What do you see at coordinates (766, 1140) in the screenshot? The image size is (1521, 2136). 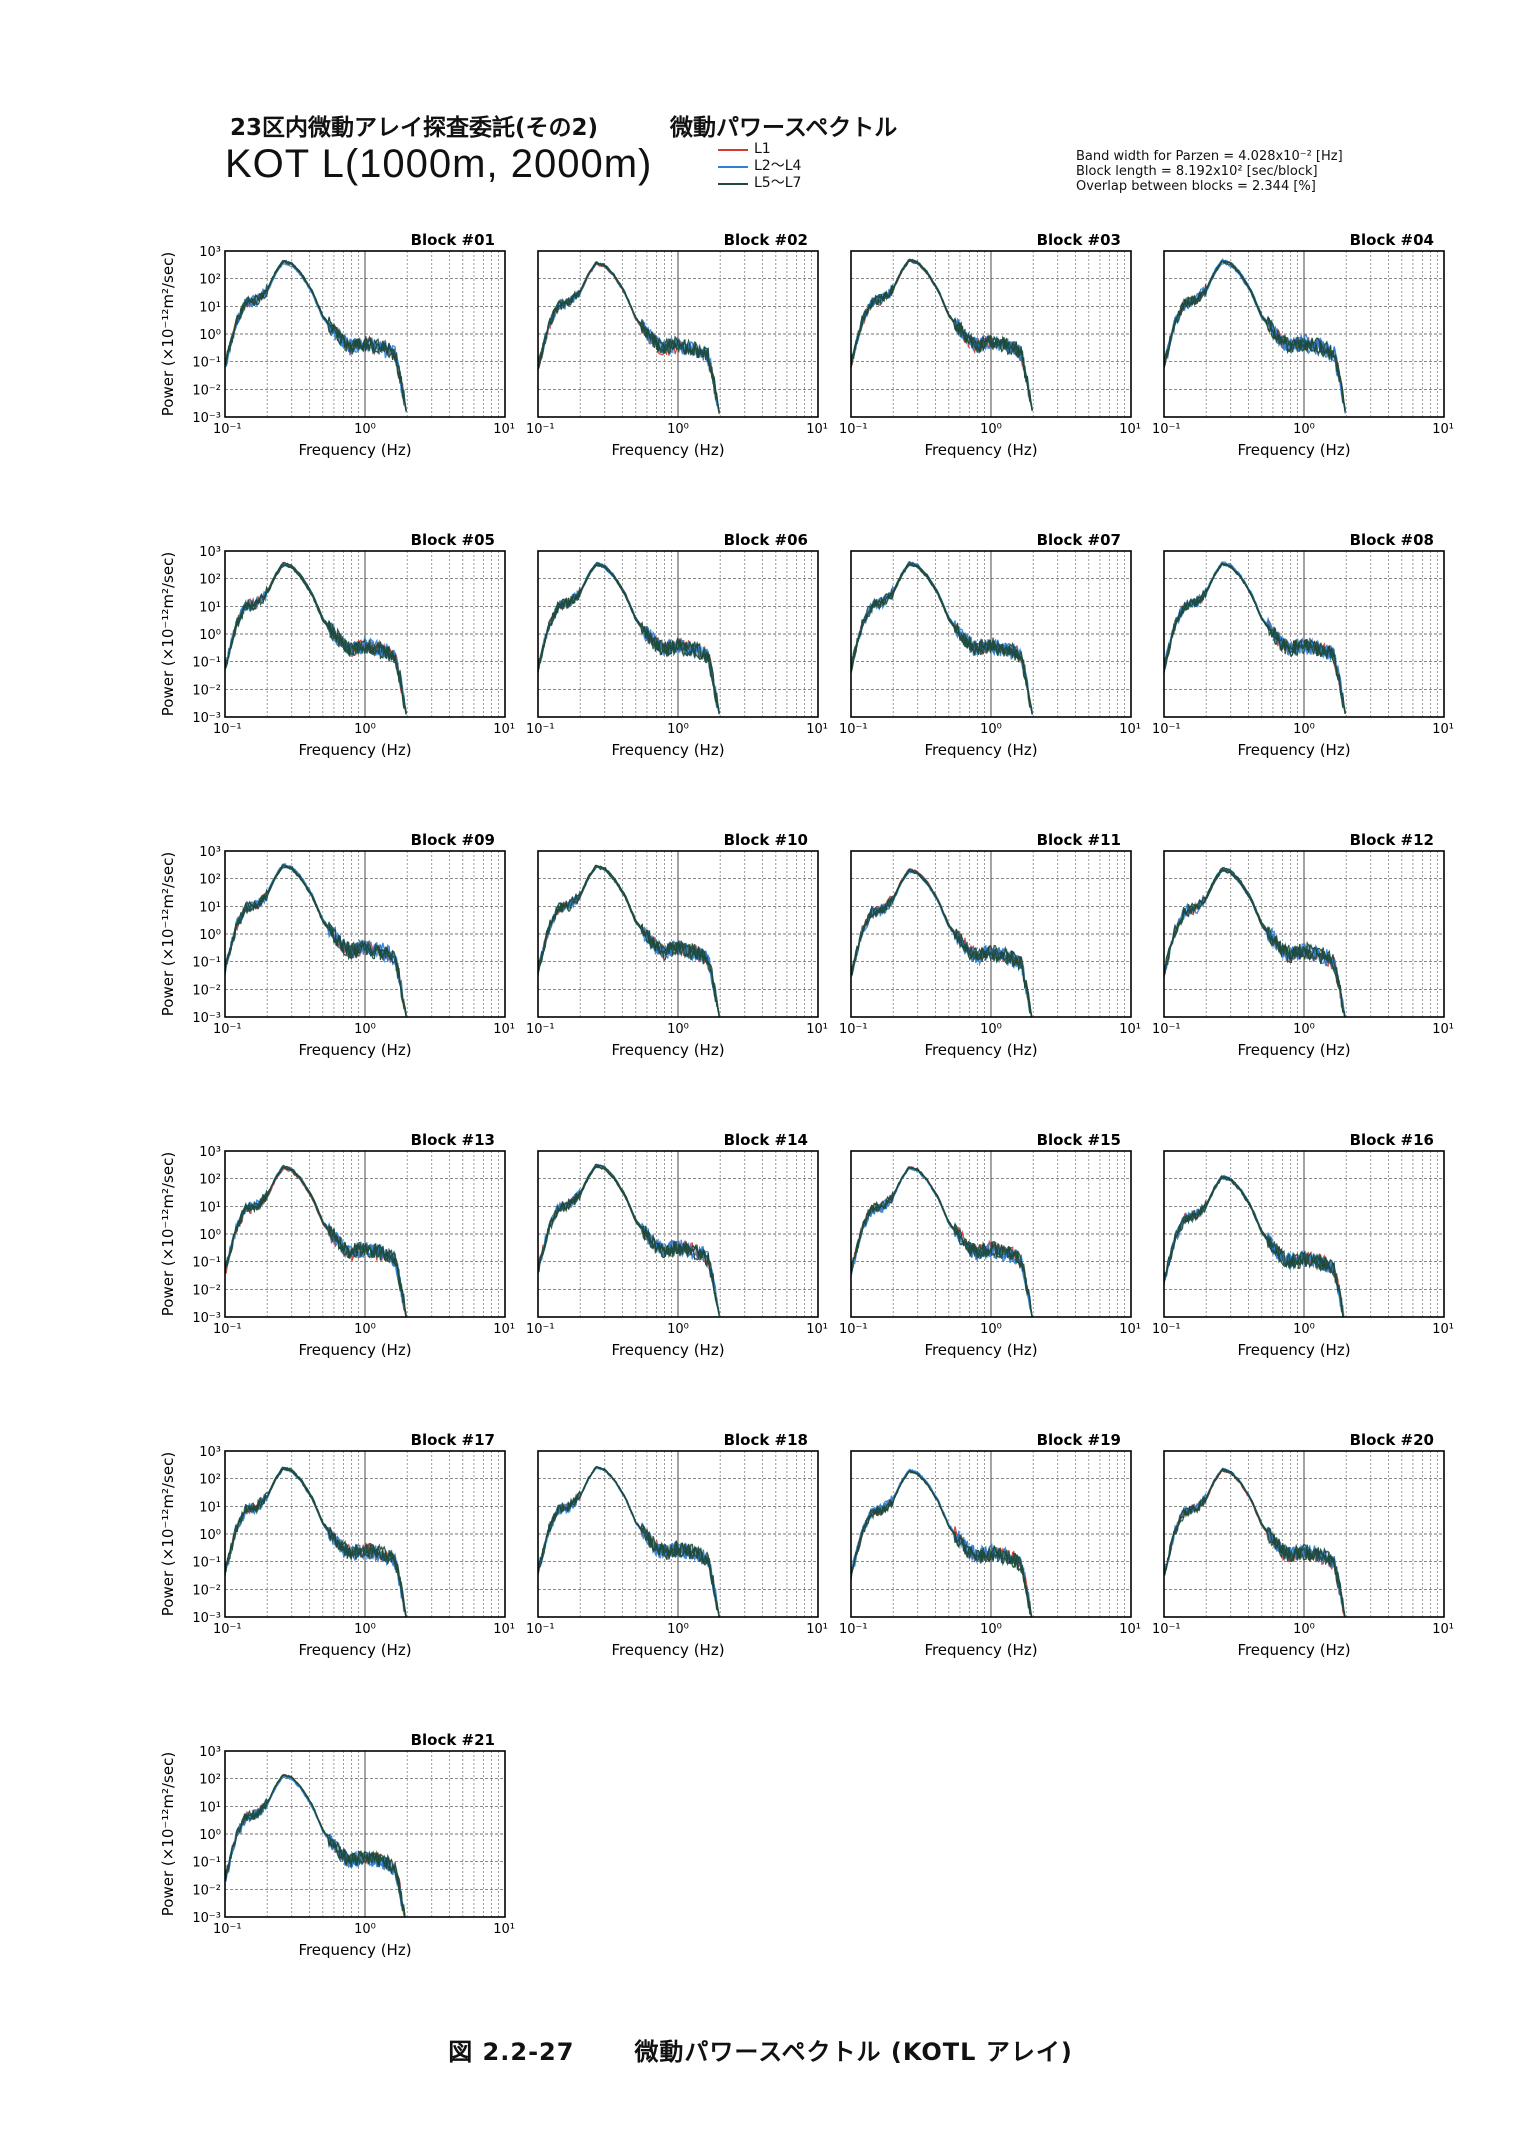 I see `block-title: Block #14` at bounding box center [766, 1140].